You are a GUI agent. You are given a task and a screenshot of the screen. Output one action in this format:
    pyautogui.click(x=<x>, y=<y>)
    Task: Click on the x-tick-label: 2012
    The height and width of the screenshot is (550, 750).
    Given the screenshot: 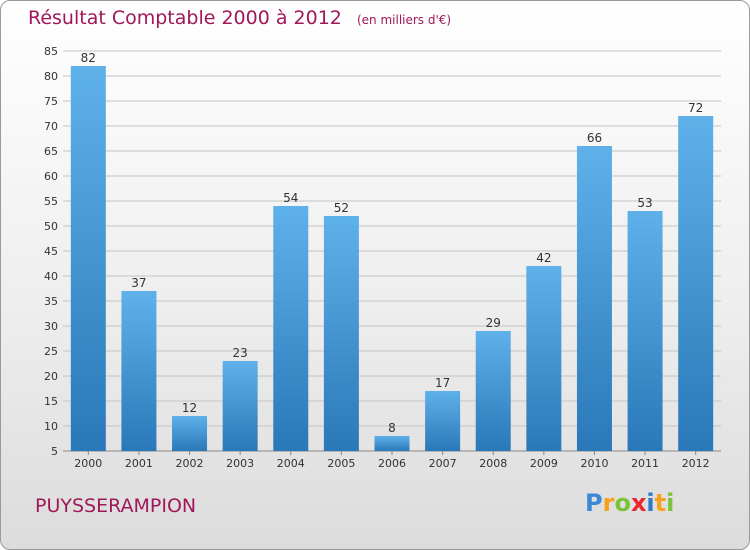 What is the action you would take?
    pyautogui.click(x=696, y=463)
    